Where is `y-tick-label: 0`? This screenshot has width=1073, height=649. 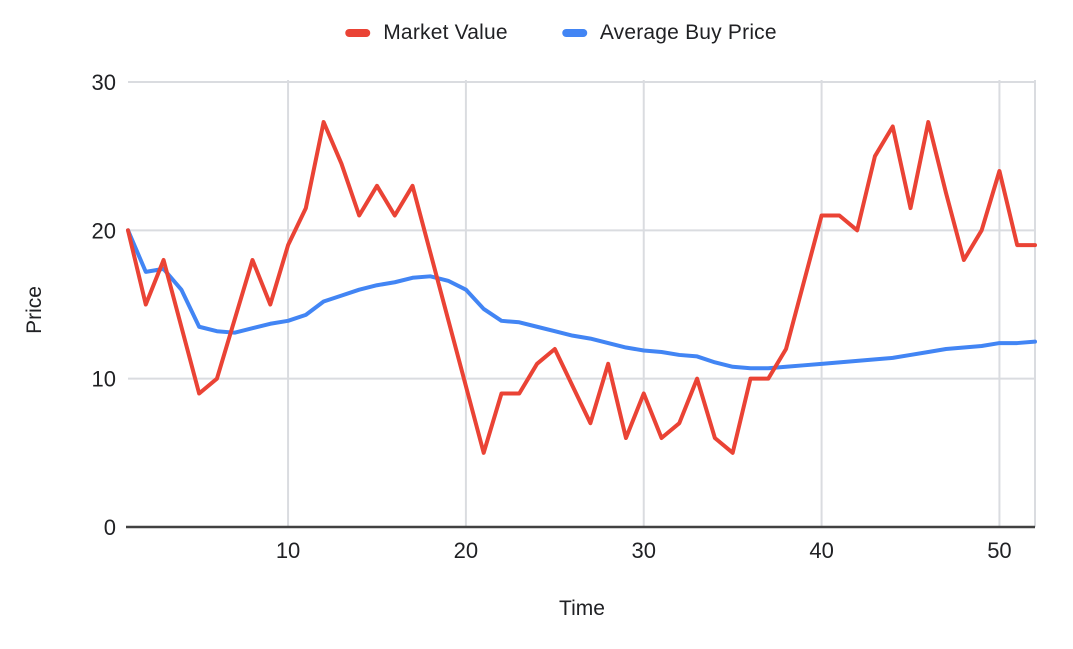 y-tick-label: 0 is located at coordinates (110, 527).